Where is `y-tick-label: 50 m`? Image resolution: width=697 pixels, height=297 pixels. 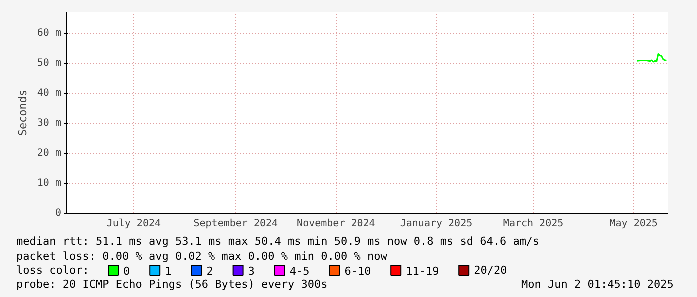 y-tick-label: 50 m is located at coordinates (49, 63).